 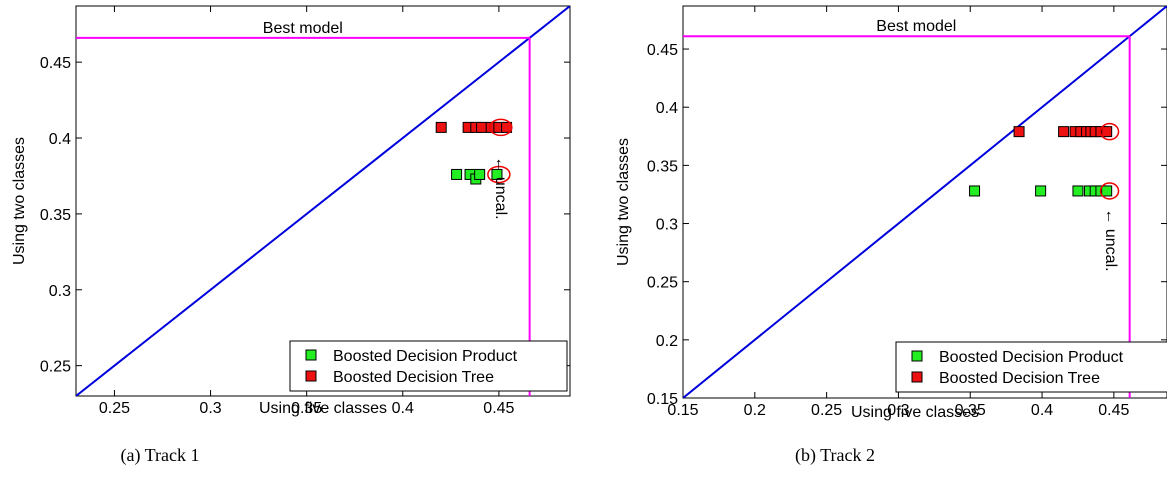 What do you see at coordinates (667, 341) in the screenshot?
I see `y-tick-label: 0.2` at bounding box center [667, 341].